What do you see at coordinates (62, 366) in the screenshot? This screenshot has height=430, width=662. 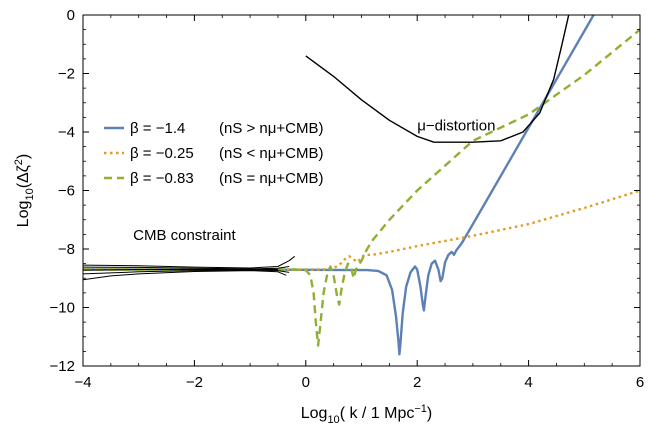 I see `y-tick-label: −12` at bounding box center [62, 366].